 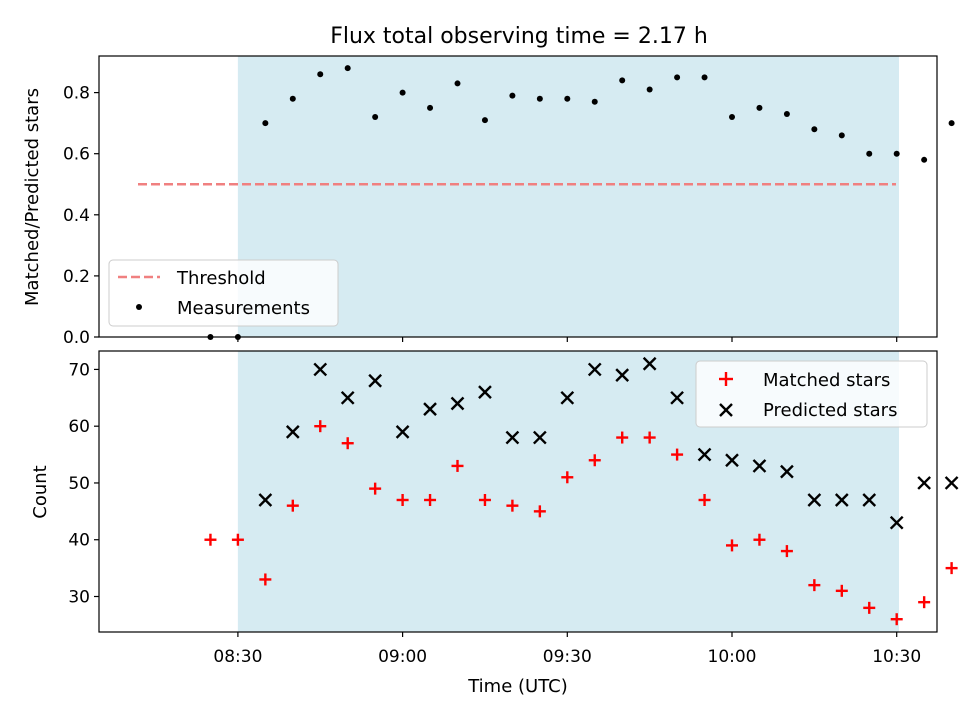 What do you see at coordinates (79, 370) in the screenshot?
I see `bottom-y-tick-label: 70` at bounding box center [79, 370].